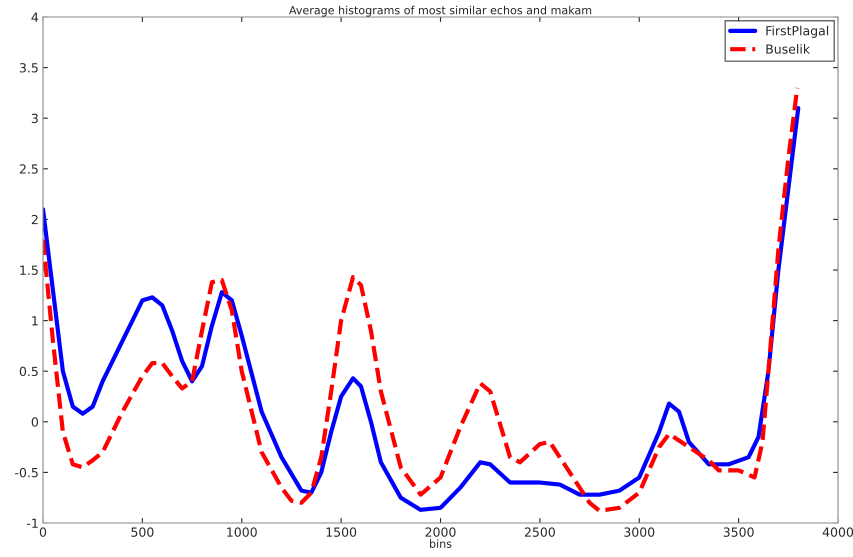 This screenshot has width=853, height=557. Describe the element at coordinates (35, 422) in the screenshot. I see `y-tick-label: 0` at that location.